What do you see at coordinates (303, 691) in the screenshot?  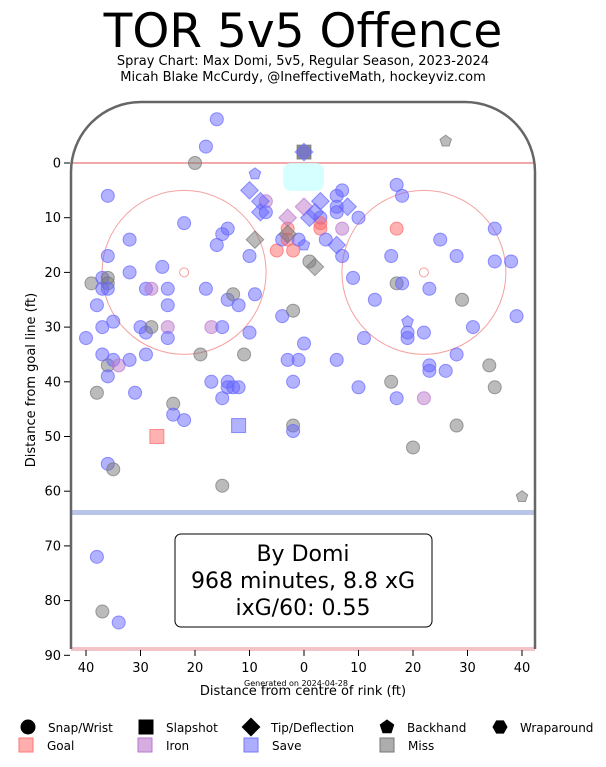 I see `x-axis-label: Distance from centre of rink (ft)` at bounding box center [303, 691].